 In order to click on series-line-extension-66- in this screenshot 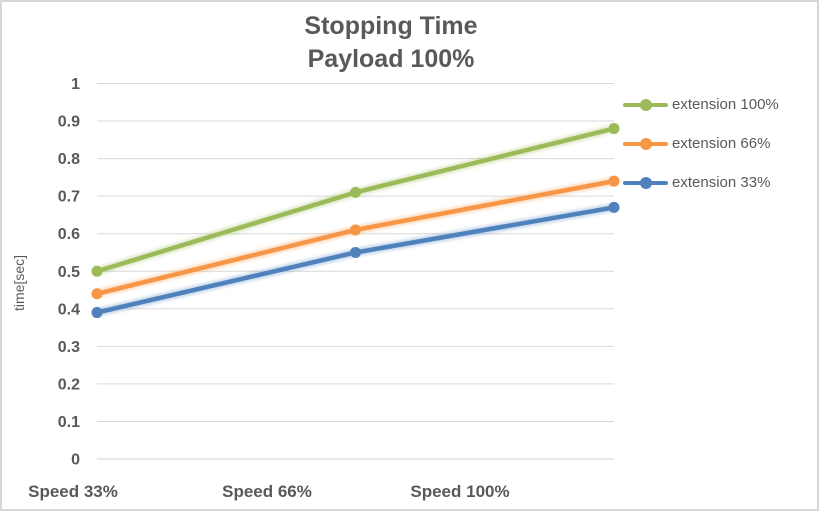, I will do `click(355, 237)`.